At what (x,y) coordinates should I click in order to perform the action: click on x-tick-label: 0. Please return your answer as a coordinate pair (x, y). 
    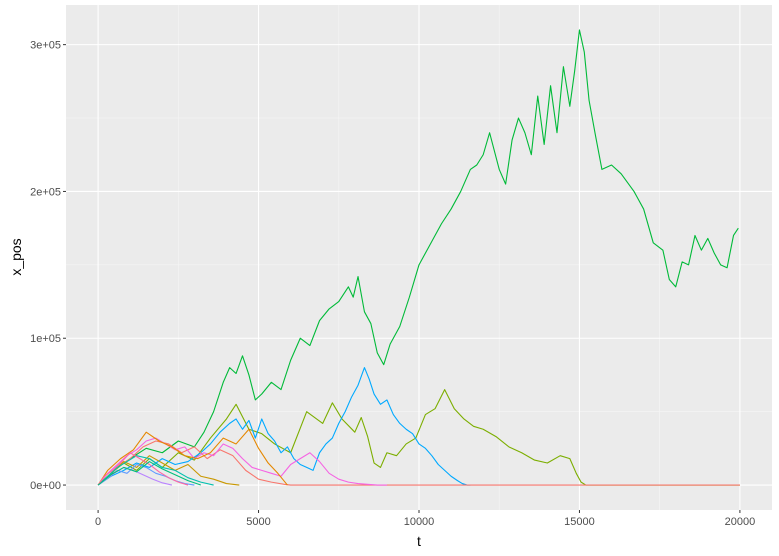
    Looking at the image, I should click on (98, 522).